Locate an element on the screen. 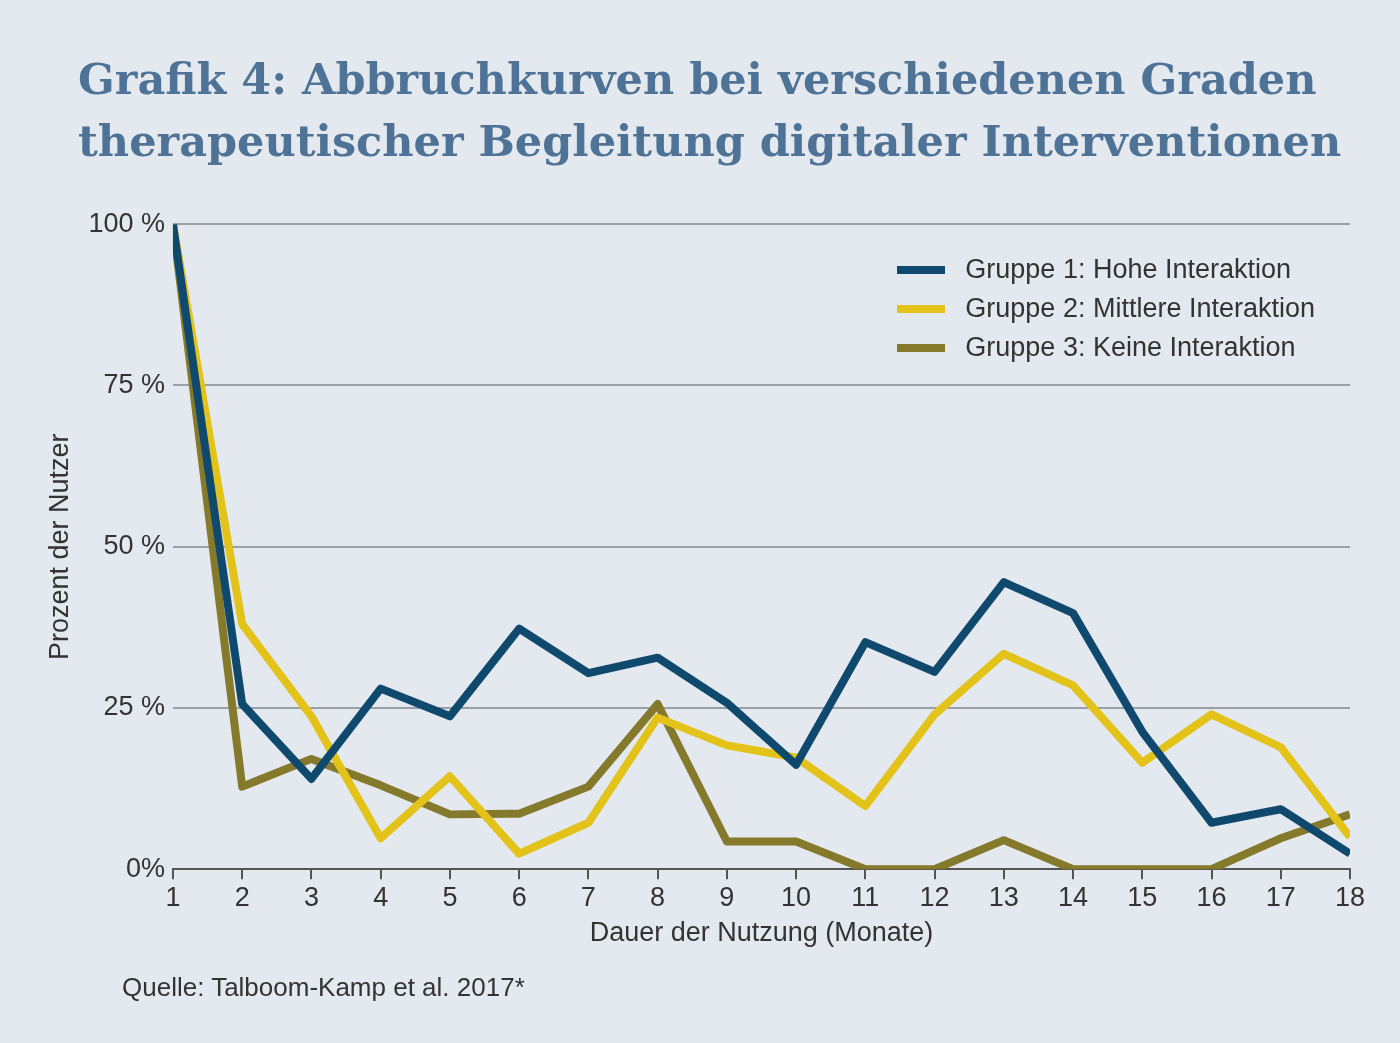 This screenshot has height=1043, width=1400. source-note: Quelle: Talboom-Kamp et al. 2017* is located at coordinates (323, 987).